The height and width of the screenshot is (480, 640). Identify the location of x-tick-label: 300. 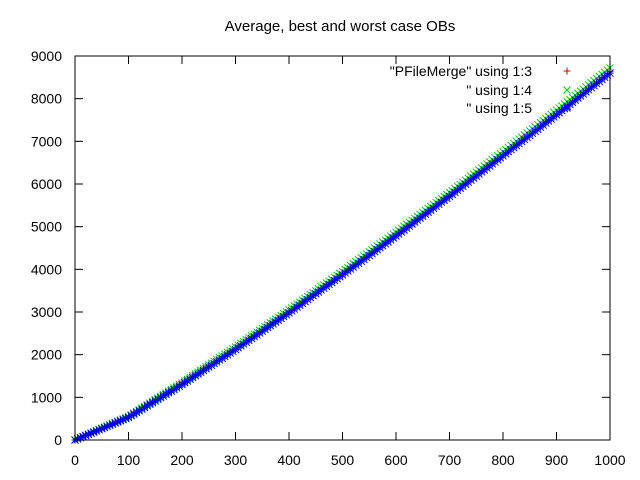
(236, 460).